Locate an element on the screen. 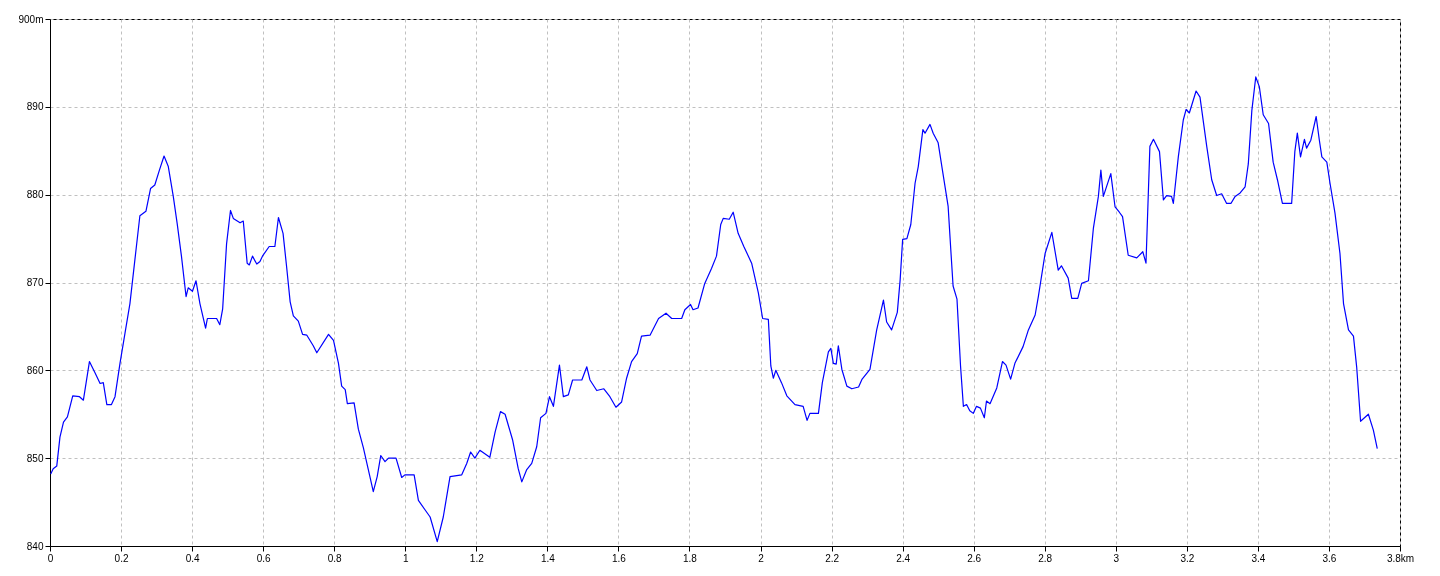 The image size is (1440, 576). y-tick-label: 860 is located at coordinates (35, 370).